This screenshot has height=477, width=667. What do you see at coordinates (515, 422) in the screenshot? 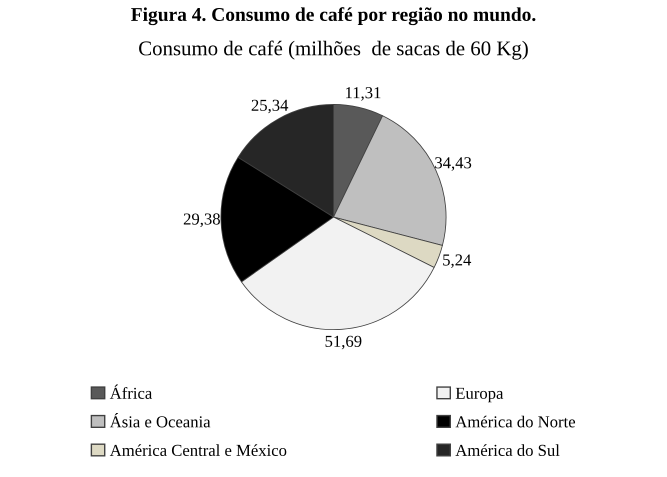
I see `legend-label: América do Norte` at bounding box center [515, 422].